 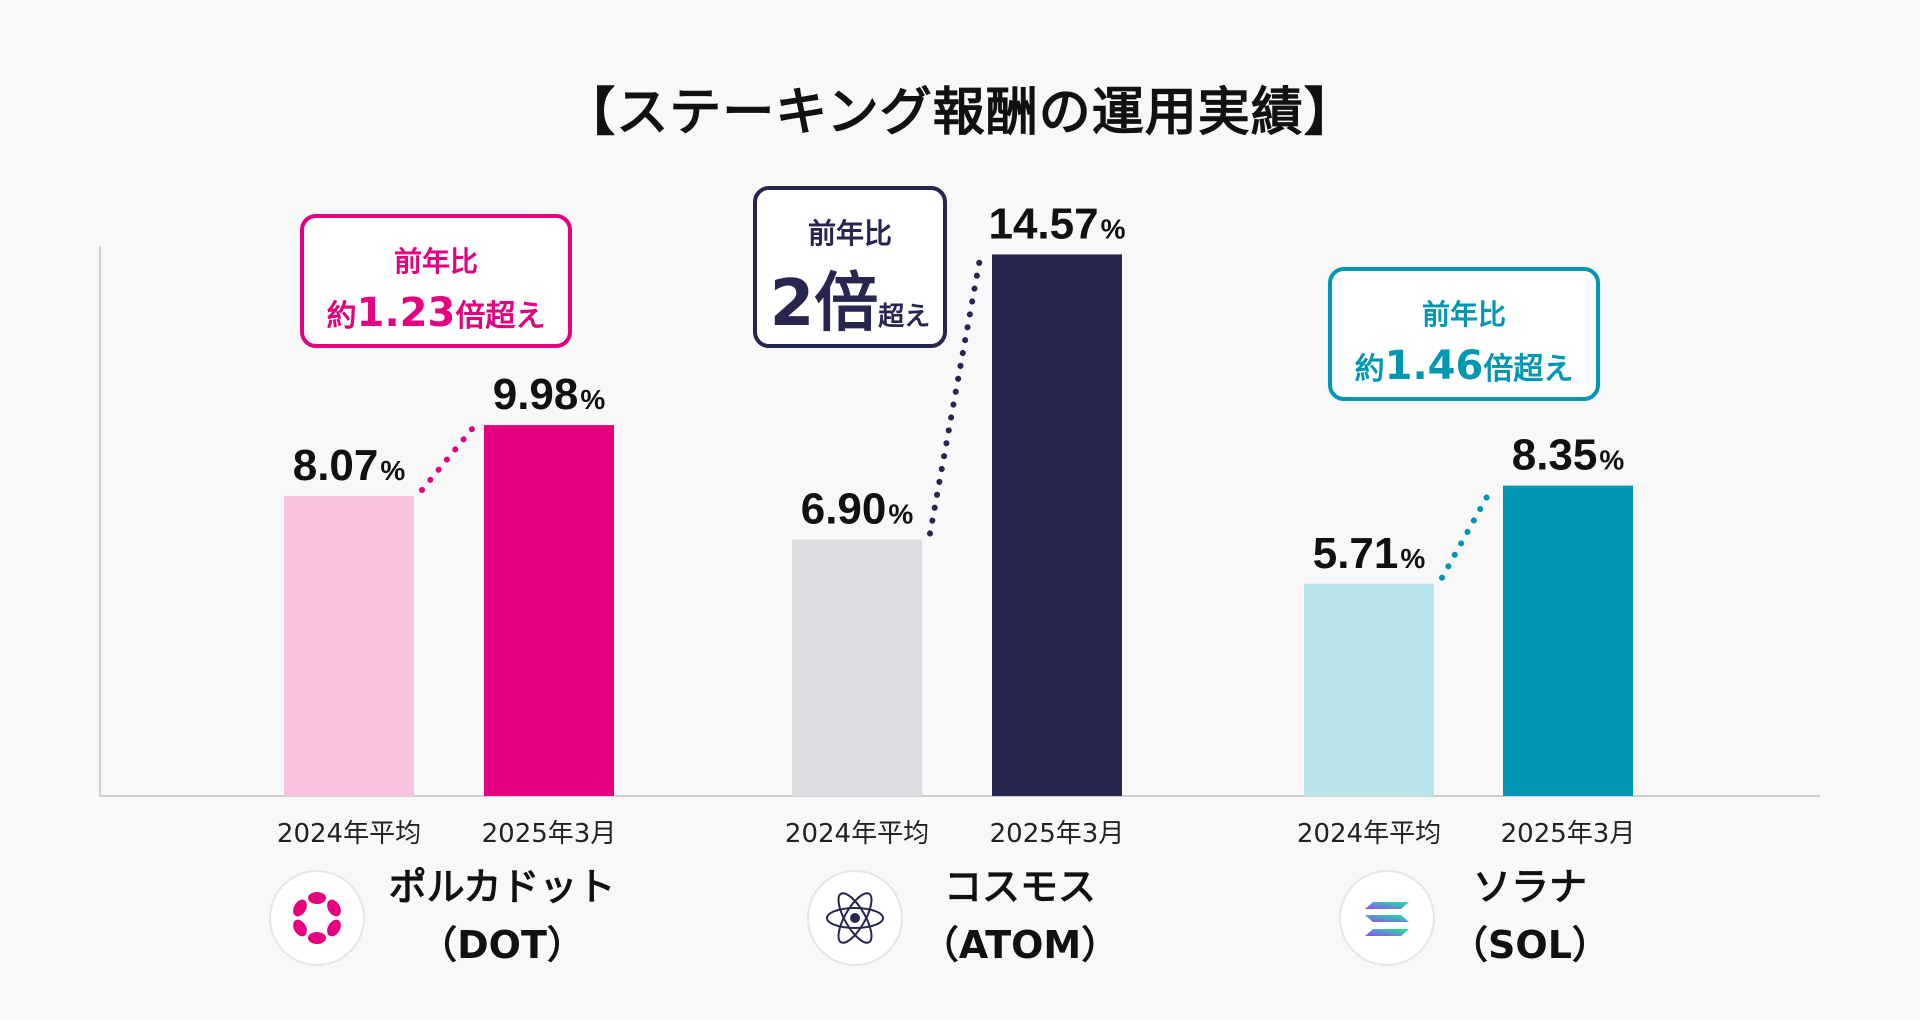 What do you see at coordinates (1528, 369) in the screenshot?
I see `sol-badge-suffix: 倍超え` at bounding box center [1528, 369].